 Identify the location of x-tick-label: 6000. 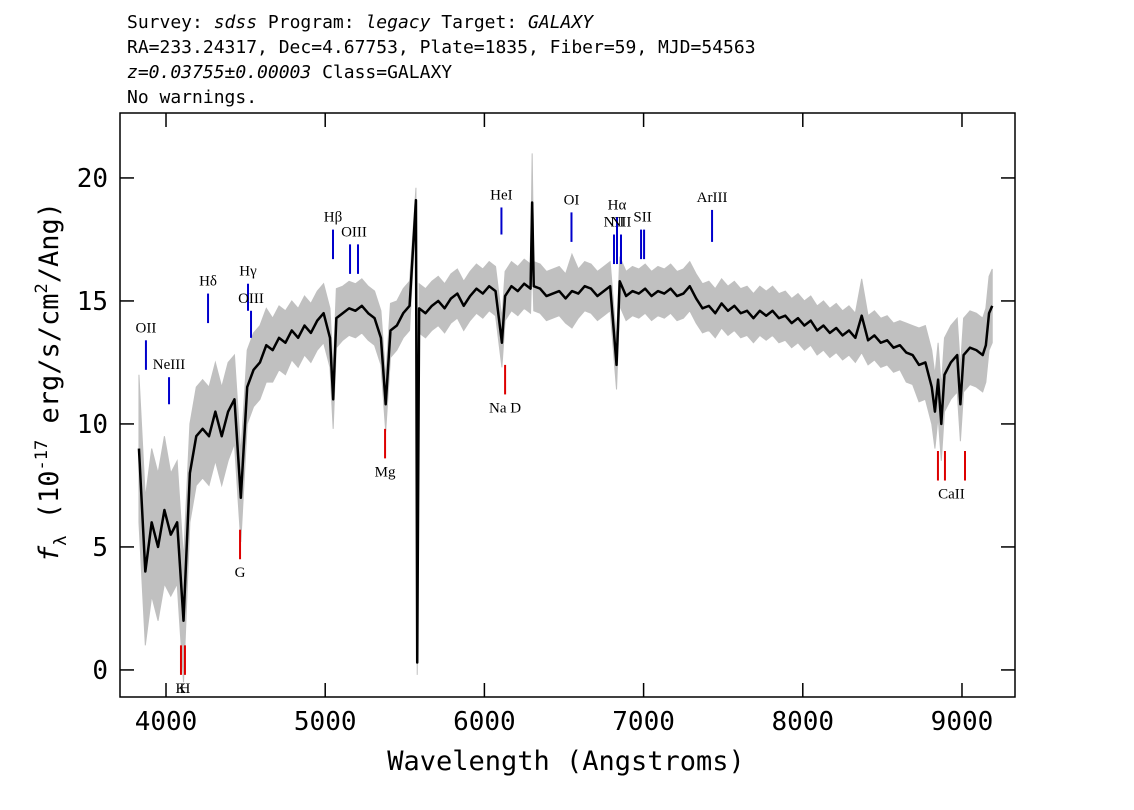
(484, 722).